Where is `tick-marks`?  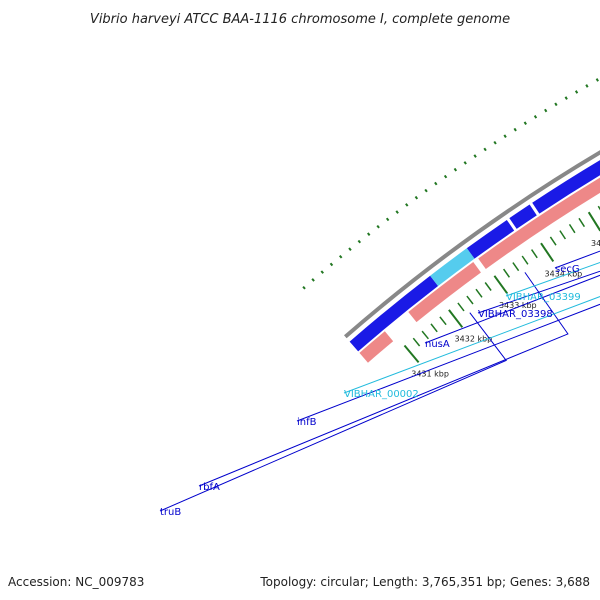
tick-marks is located at coordinates (501, 284).